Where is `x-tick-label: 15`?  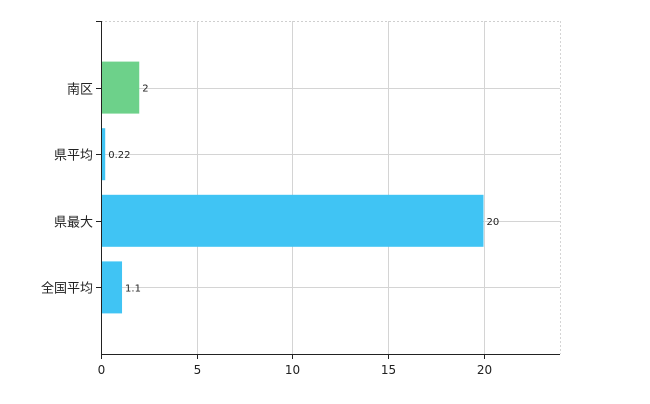 x-tick-label: 15 is located at coordinates (388, 370).